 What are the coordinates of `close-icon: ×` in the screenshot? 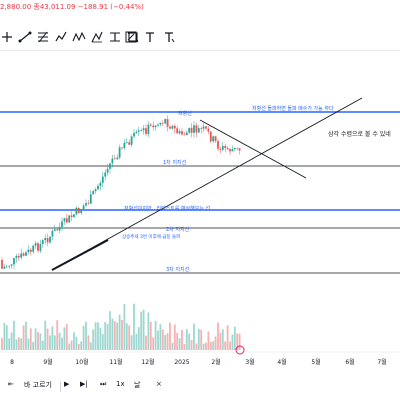 It's located at (159, 384).